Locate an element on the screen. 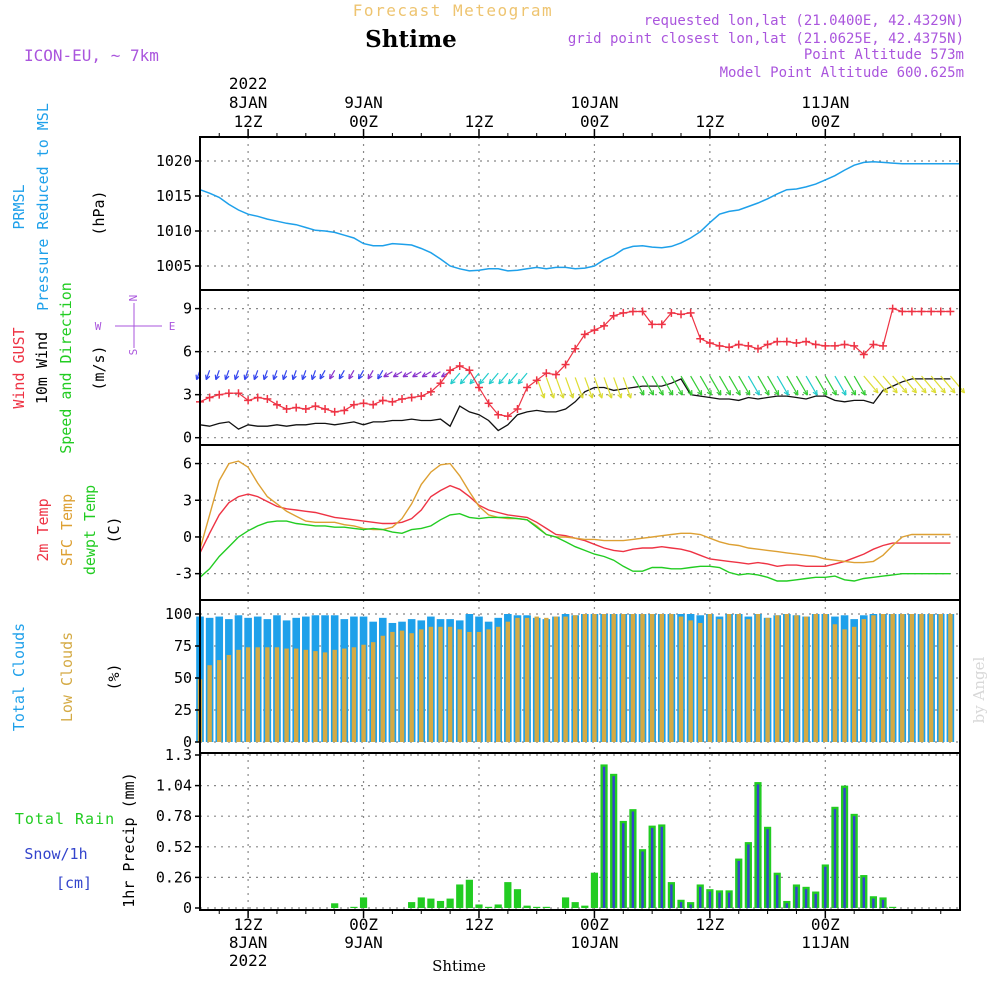 This screenshot has width=1000, height=1000. time-label-bottom: 12Z is located at coordinates (248, 924).